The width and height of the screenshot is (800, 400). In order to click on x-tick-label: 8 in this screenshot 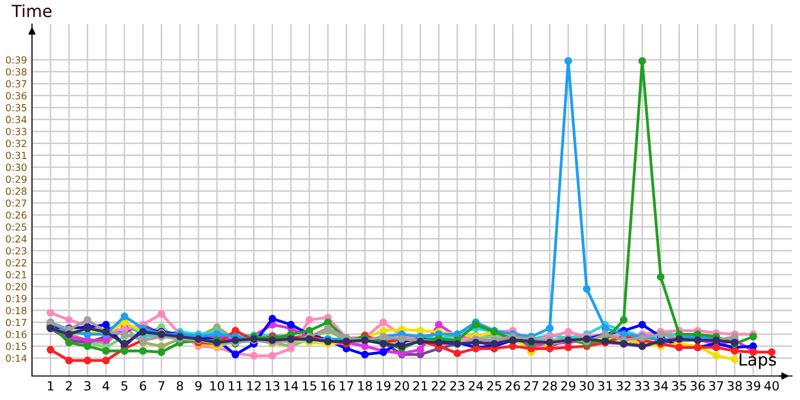, I will do `click(180, 386)`.